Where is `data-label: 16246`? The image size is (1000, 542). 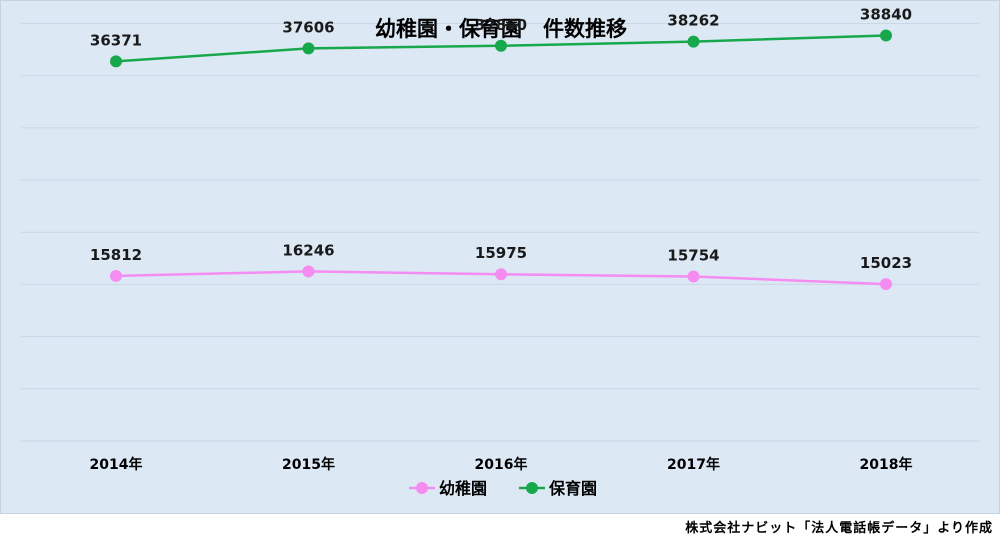 data-label: 16246 is located at coordinates (308, 250).